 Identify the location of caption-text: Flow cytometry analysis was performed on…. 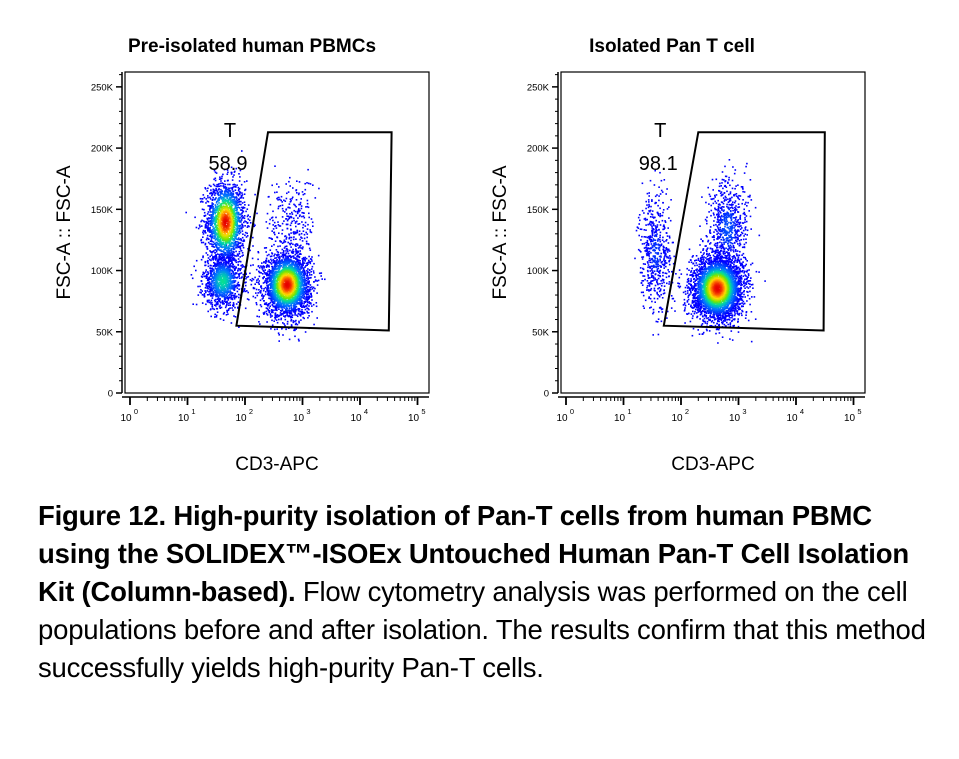
(482, 629).